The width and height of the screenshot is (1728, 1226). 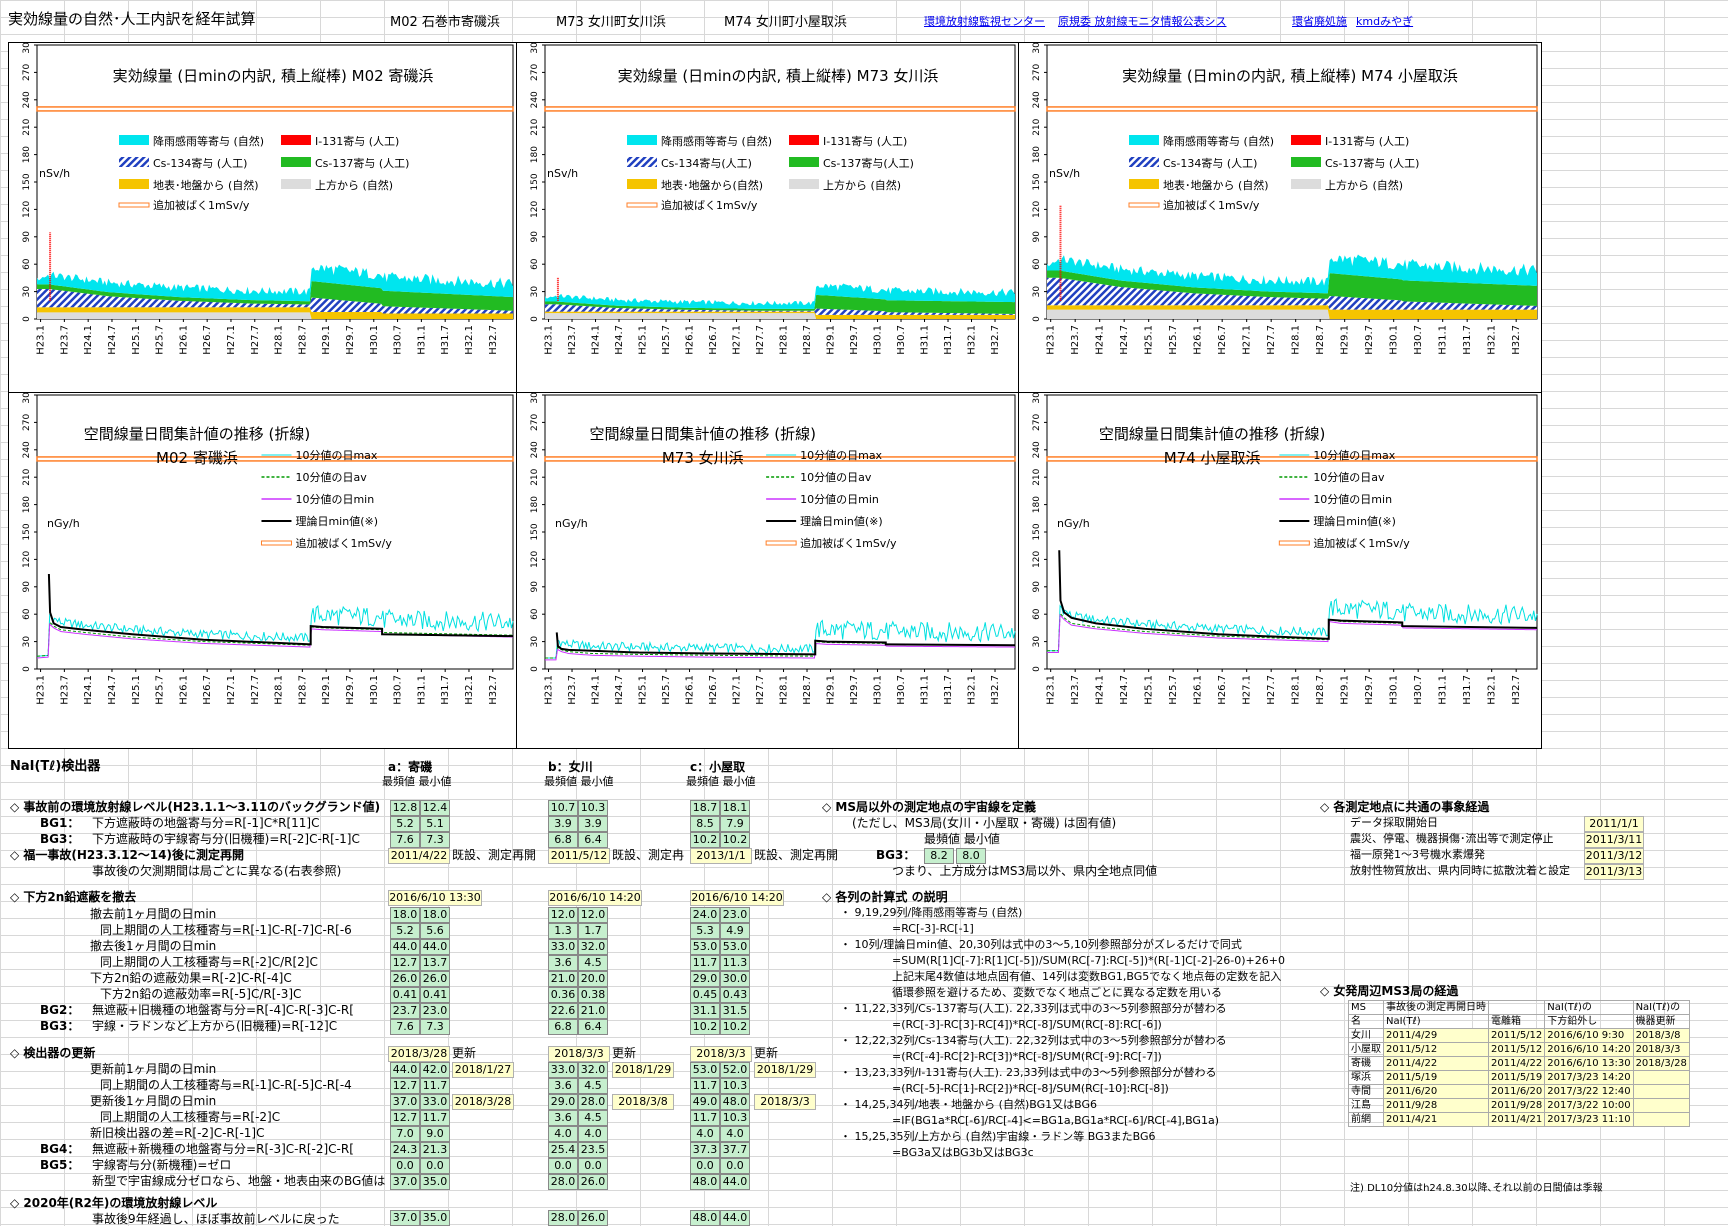 I want to click on y-tick-label: 210, so click(x=535, y=476).